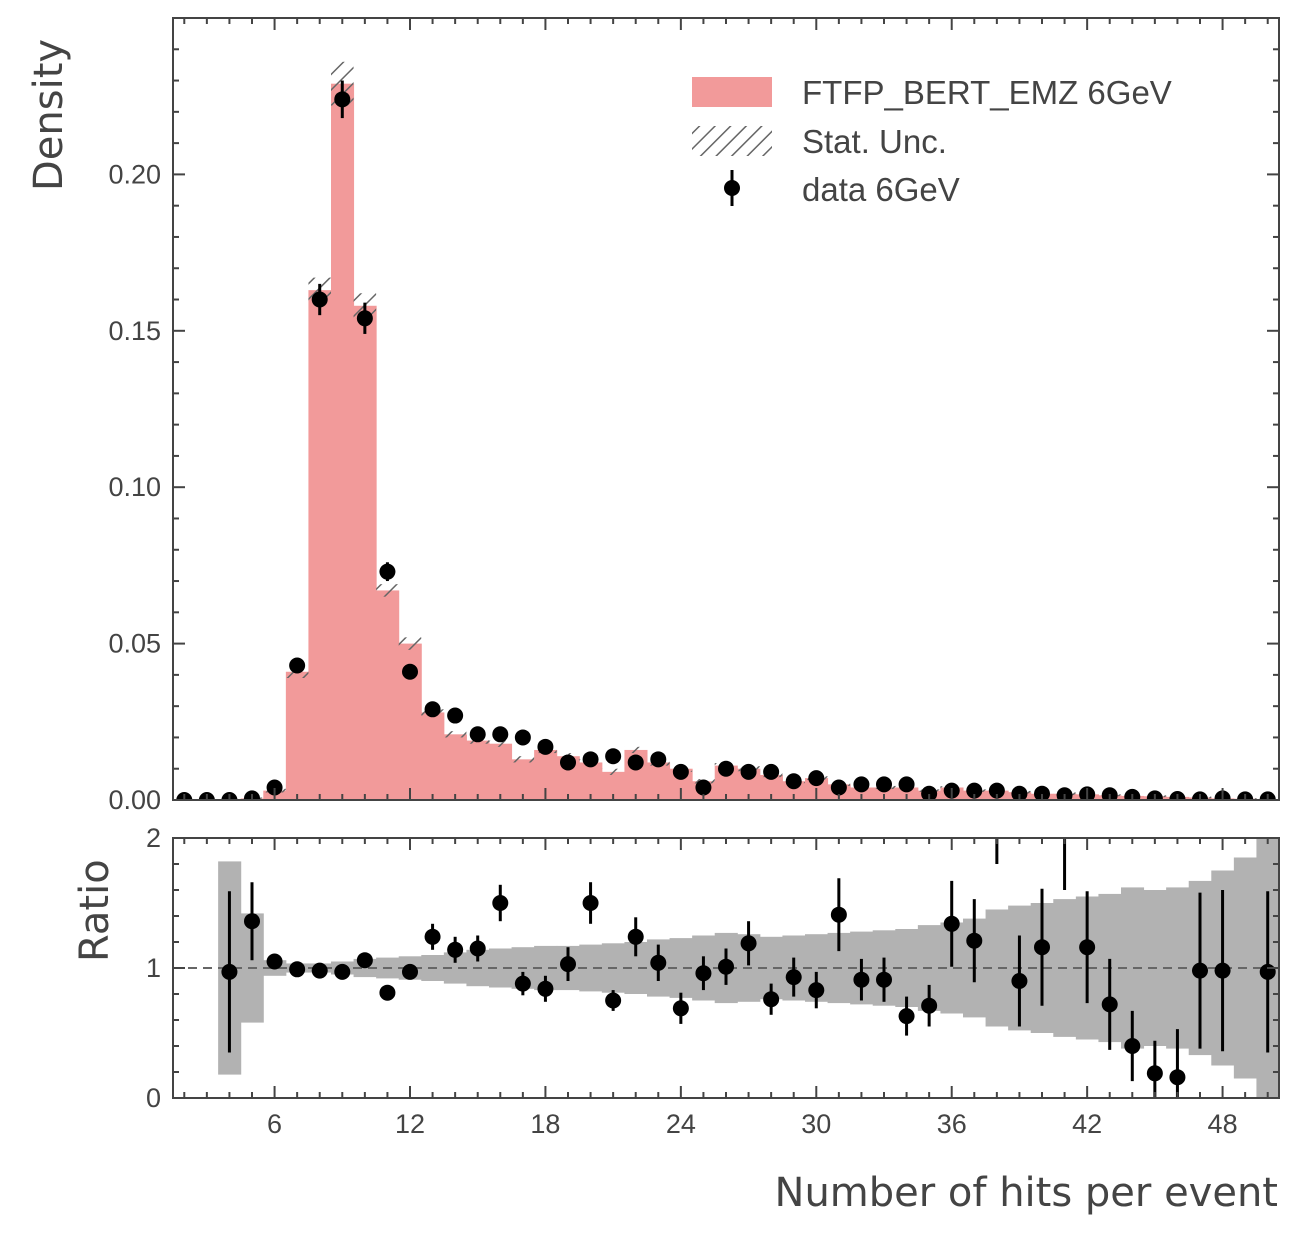  Describe the element at coordinates (1223, 1124) in the screenshot. I see `ratio-xtick-label: 48` at that location.